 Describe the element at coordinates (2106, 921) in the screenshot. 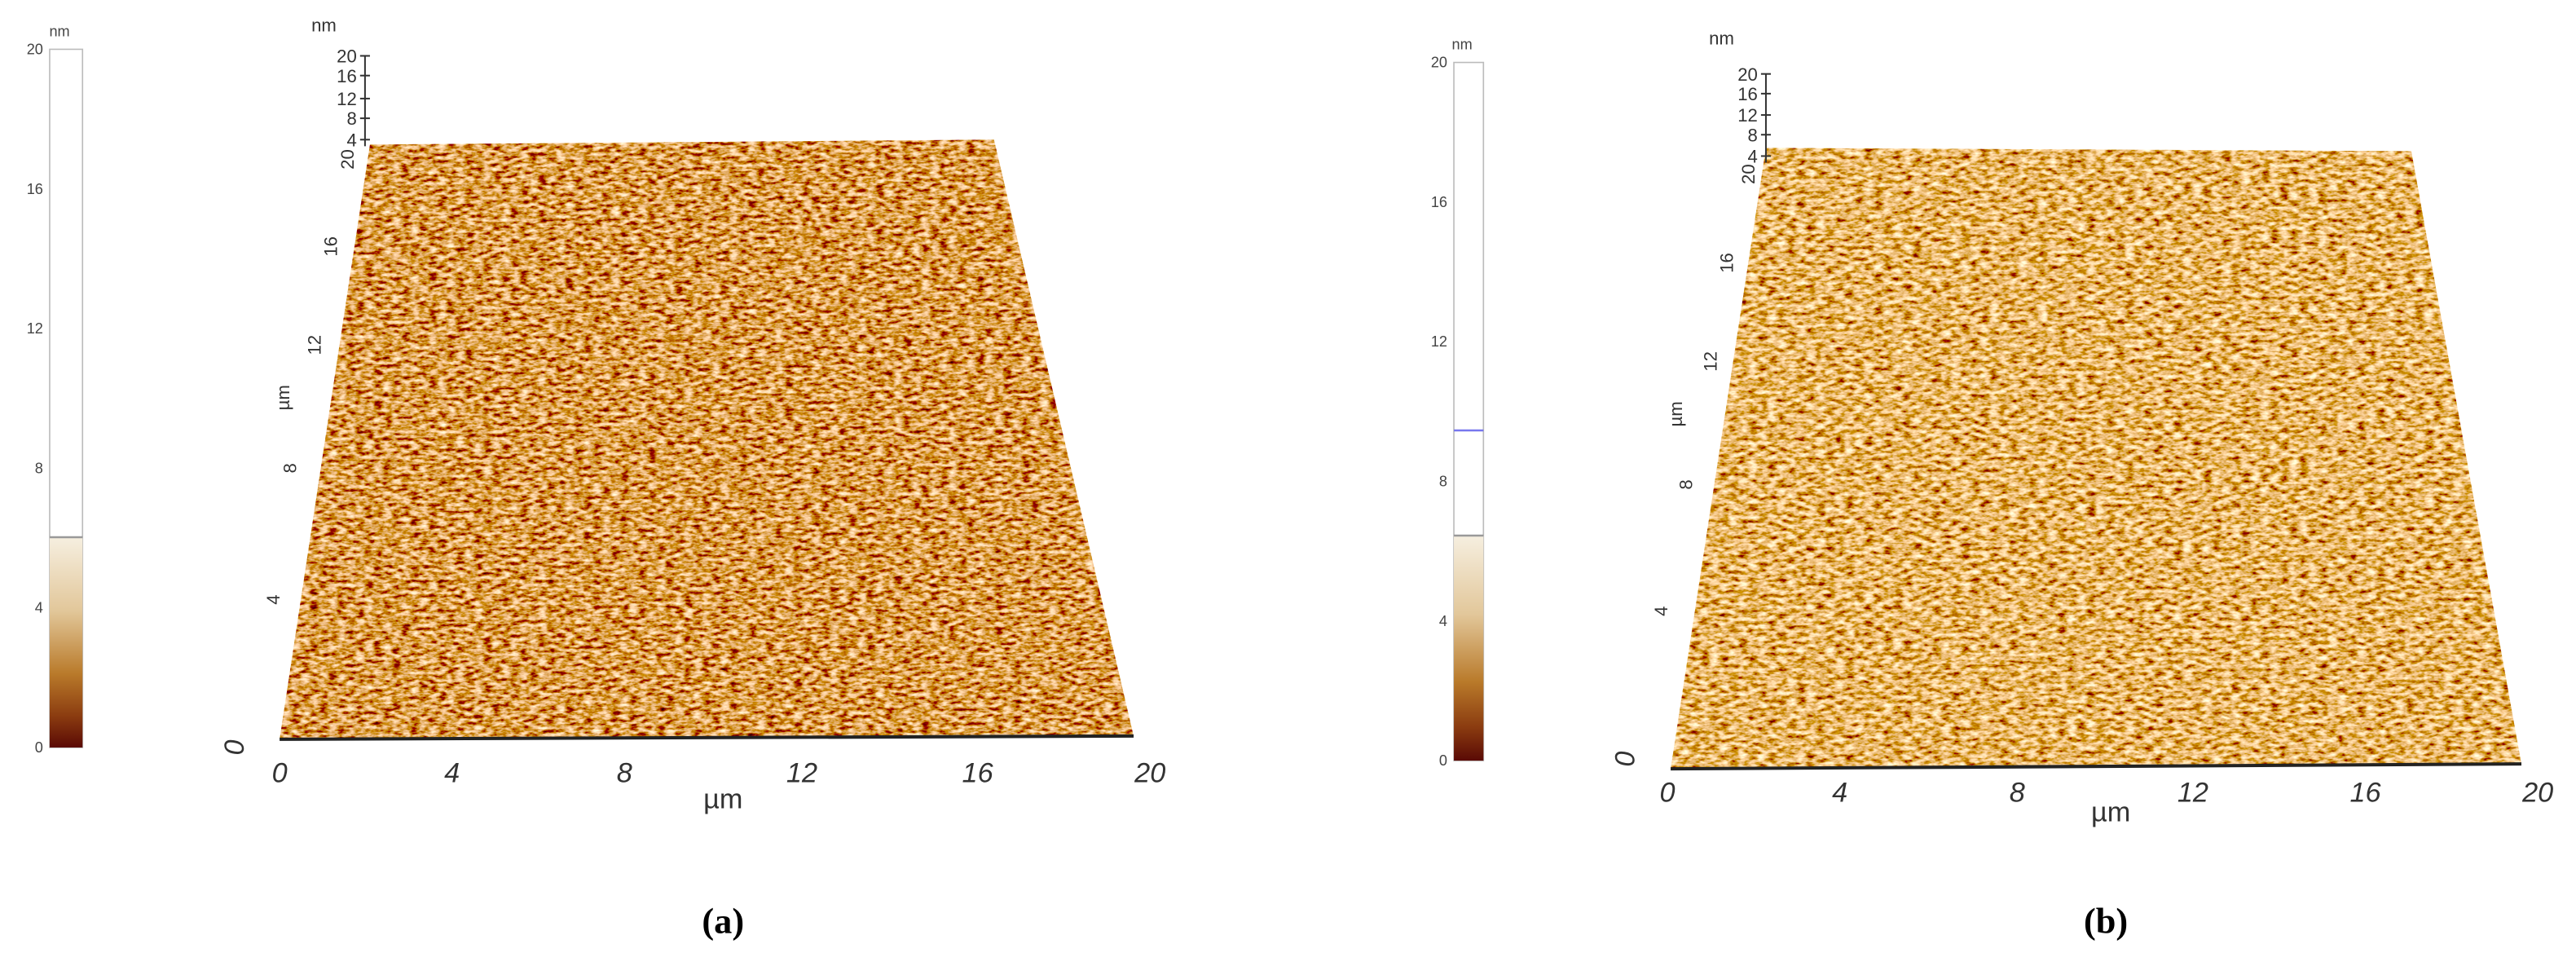

I see `panel-caption: (b)` at that location.